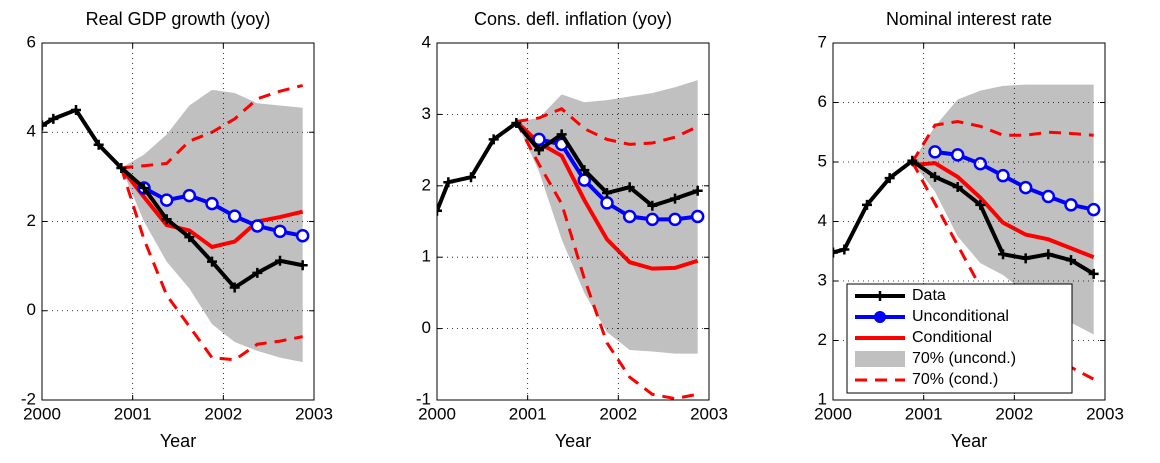 This screenshot has height=463, width=1160. What do you see at coordinates (178, 19) in the screenshot?
I see `subplot-title: Real GDP growth (yoy)` at bounding box center [178, 19].